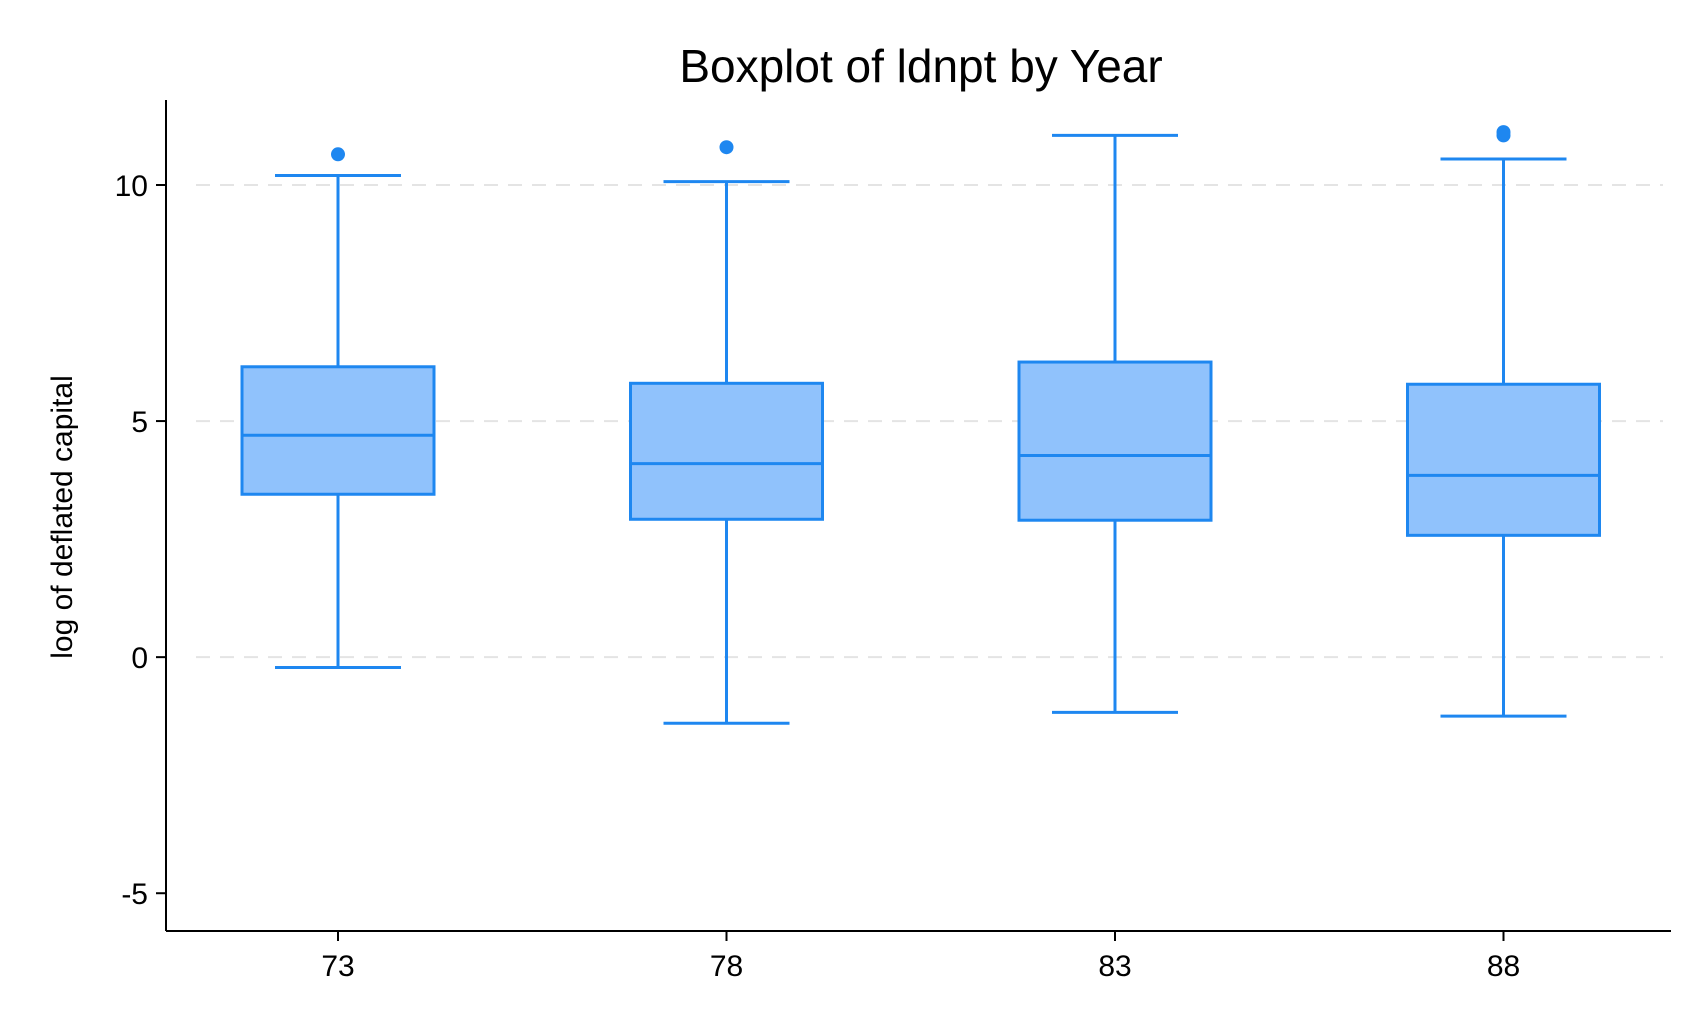  I want to click on x-axis-ticks: 73 78 83 88, so click(920, 957).